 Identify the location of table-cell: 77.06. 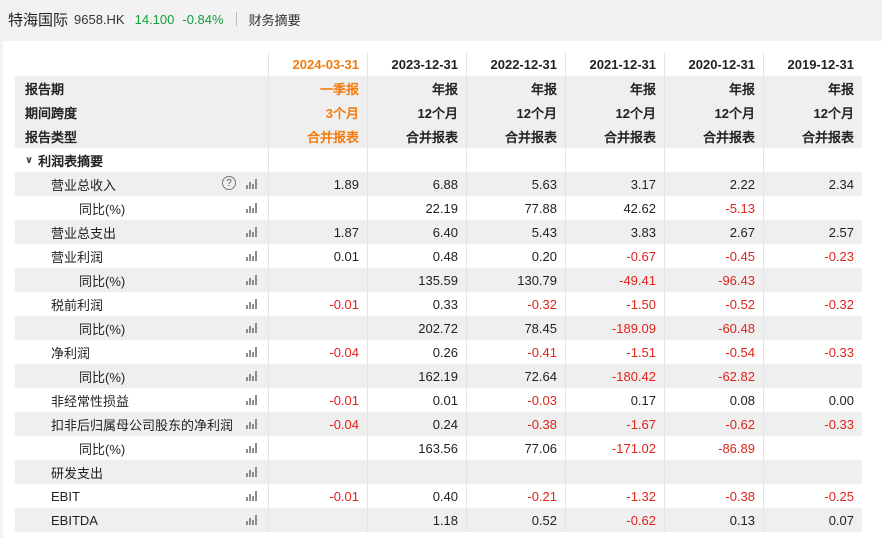
(515, 448).